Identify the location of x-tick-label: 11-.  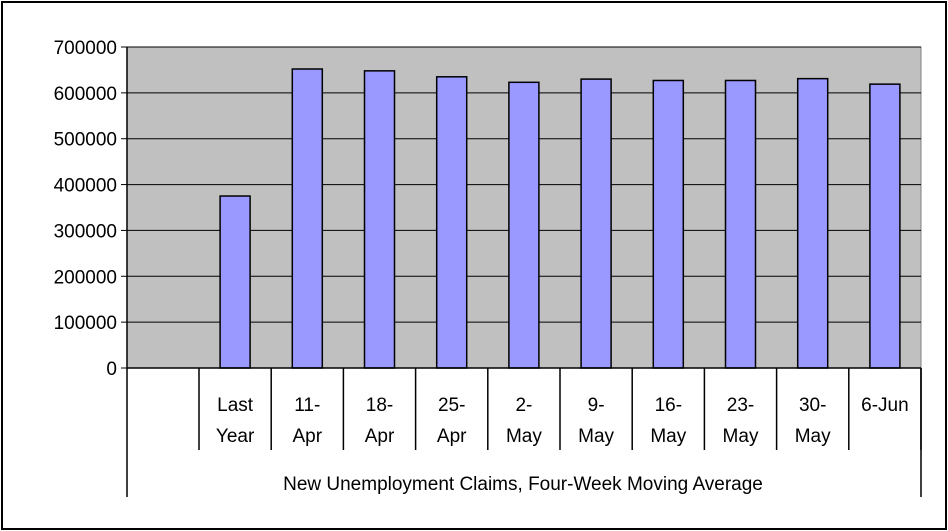
(307, 405).